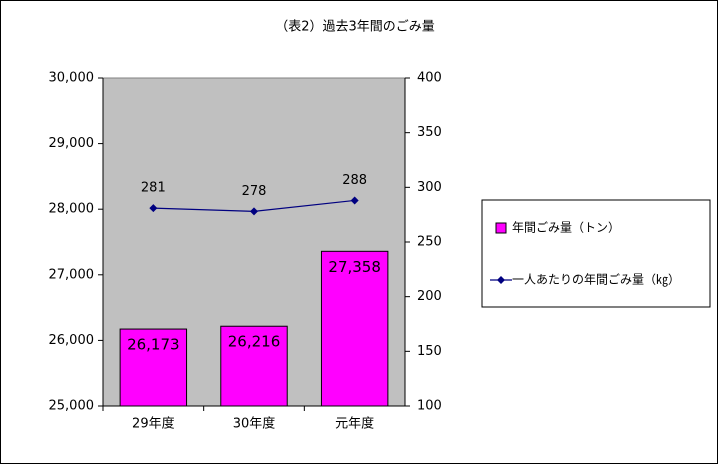 The height and width of the screenshot is (465, 720). I want to click on legend, so click(596, 253).